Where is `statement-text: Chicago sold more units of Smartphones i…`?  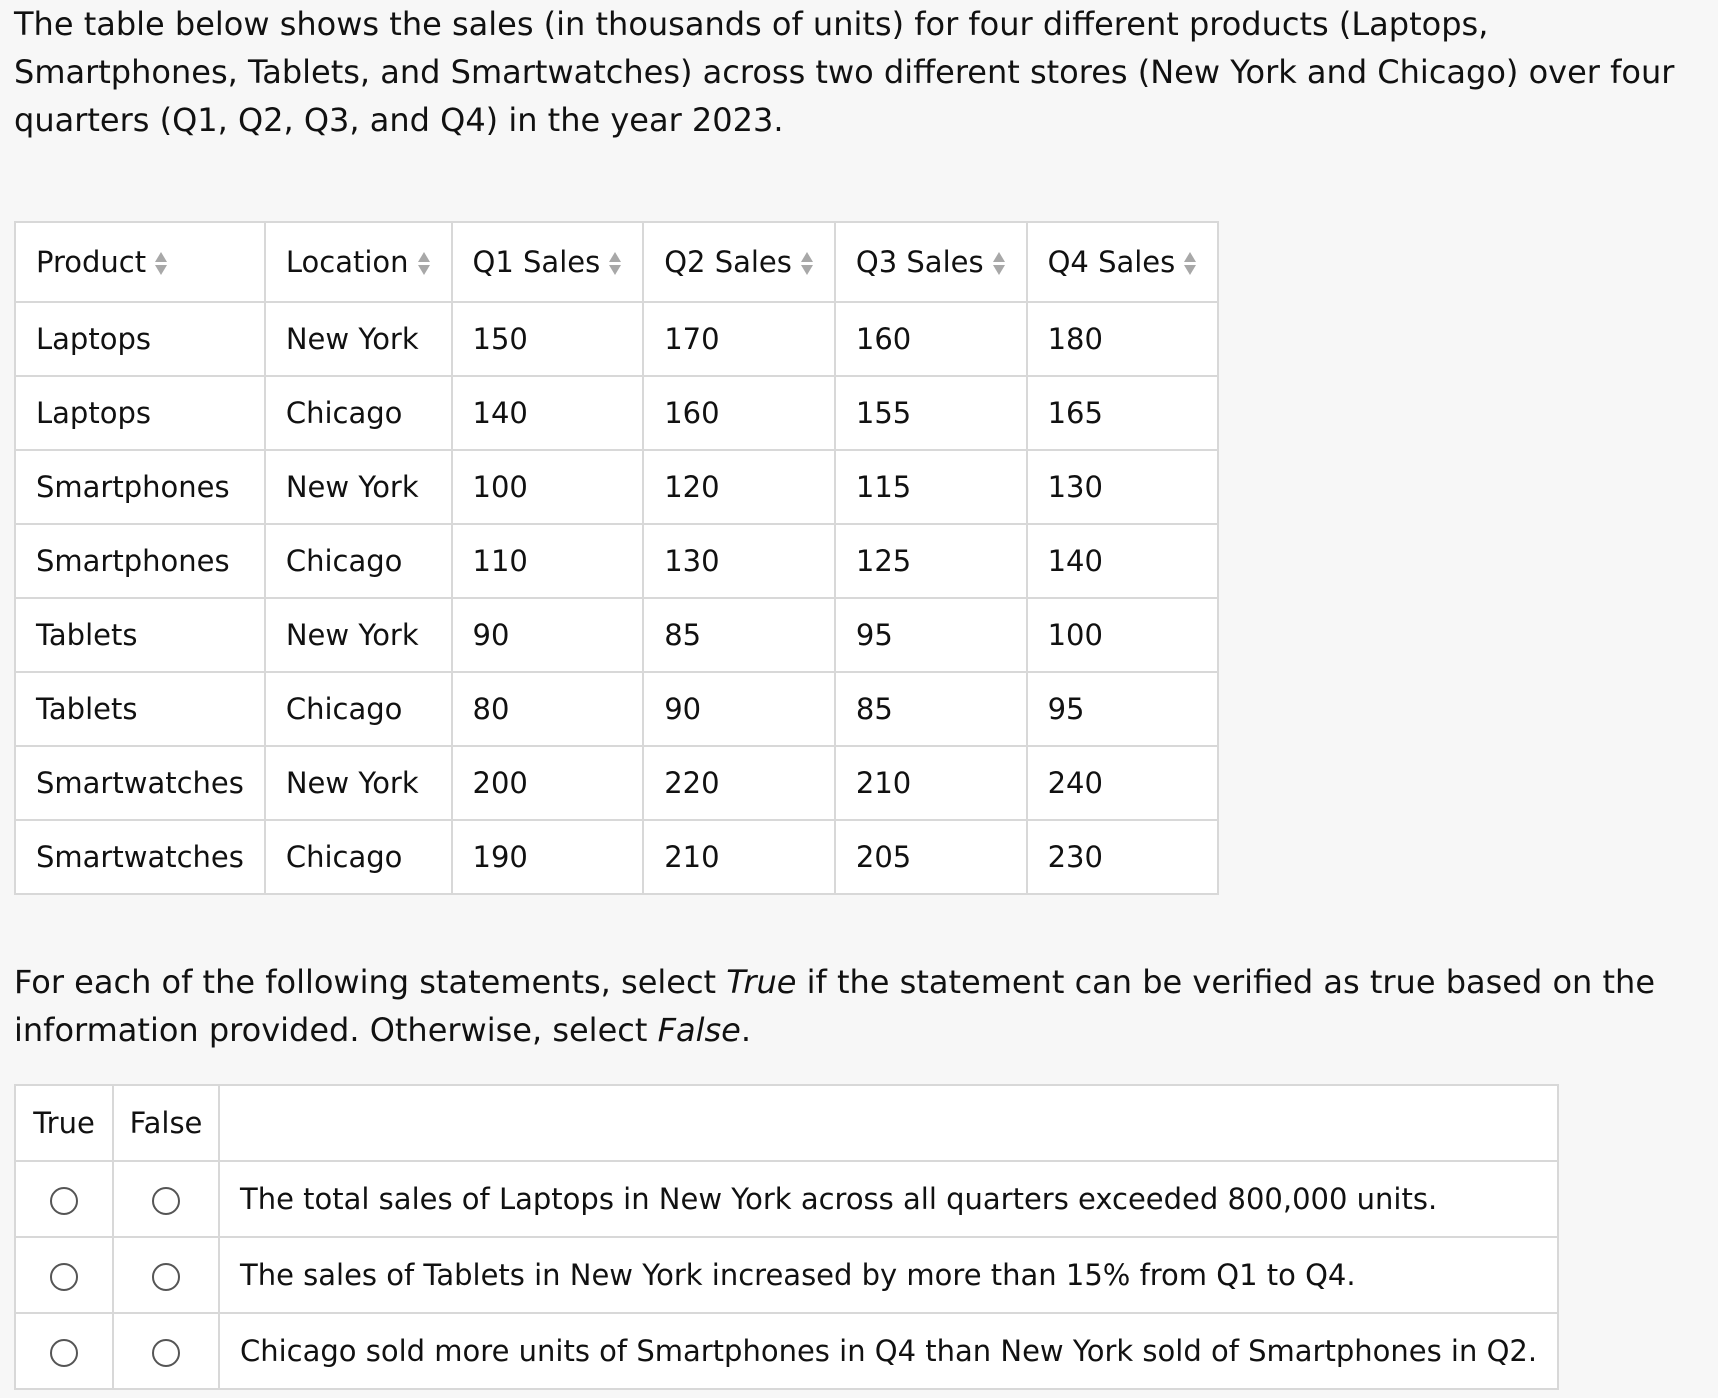
statement-text: Chicago sold more units of Smartphones i… is located at coordinates (888, 1351).